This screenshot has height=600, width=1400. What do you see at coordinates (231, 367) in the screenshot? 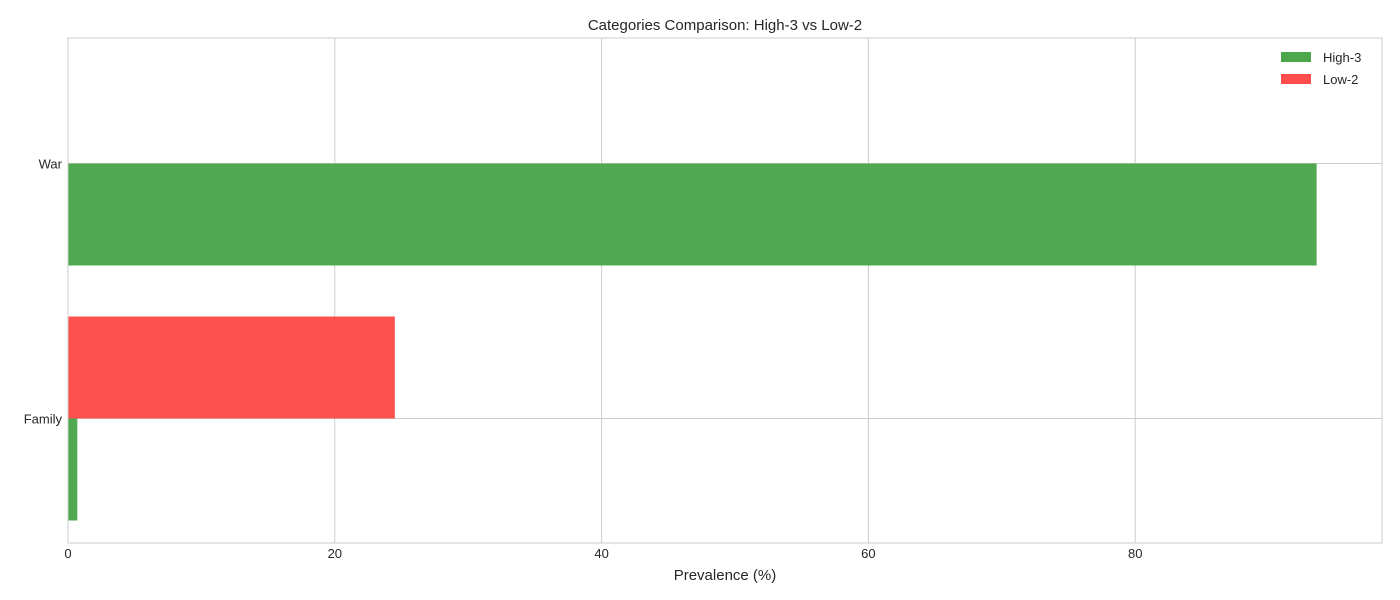
I see `bar-low-2-family` at bounding box center [231, 367].